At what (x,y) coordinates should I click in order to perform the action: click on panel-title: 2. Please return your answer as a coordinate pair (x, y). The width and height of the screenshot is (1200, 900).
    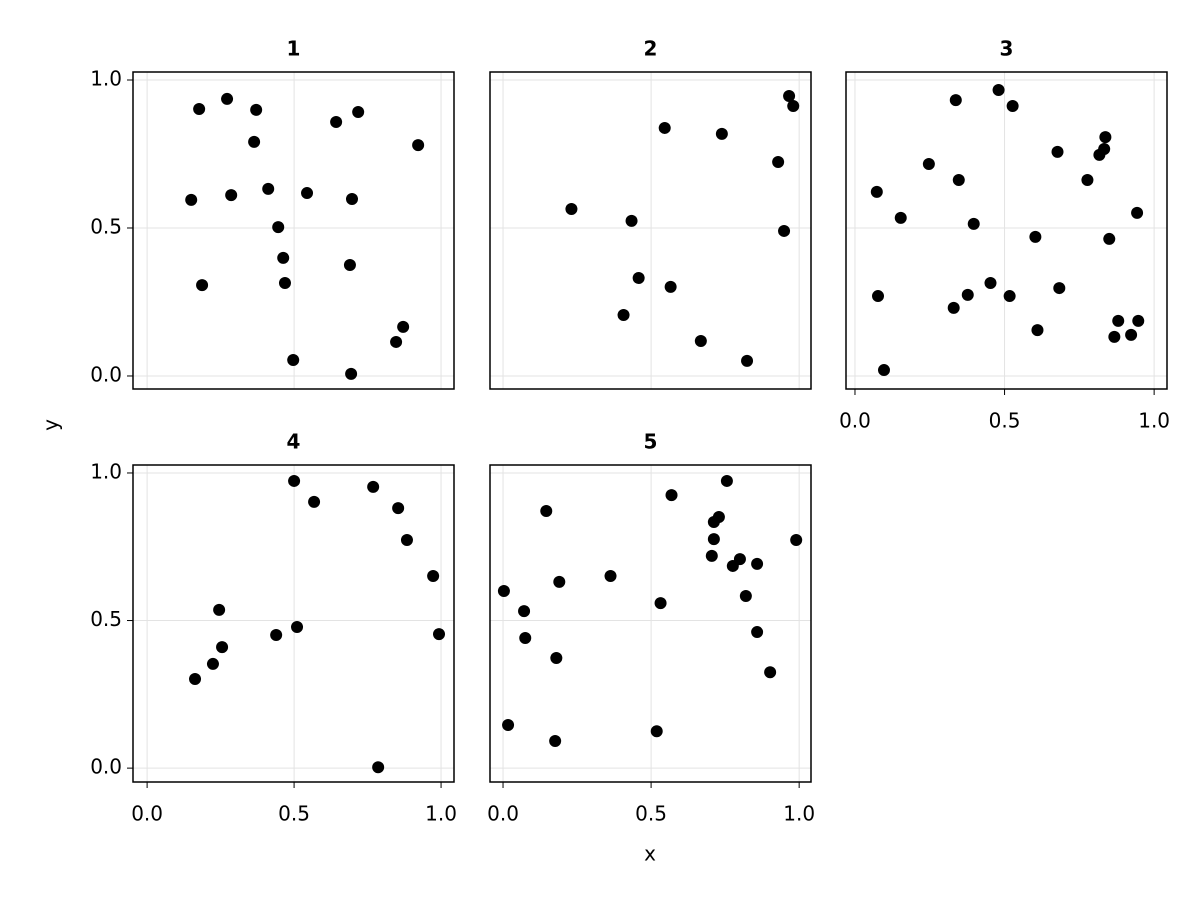
    Looking at the image, I should click on (651, 49).